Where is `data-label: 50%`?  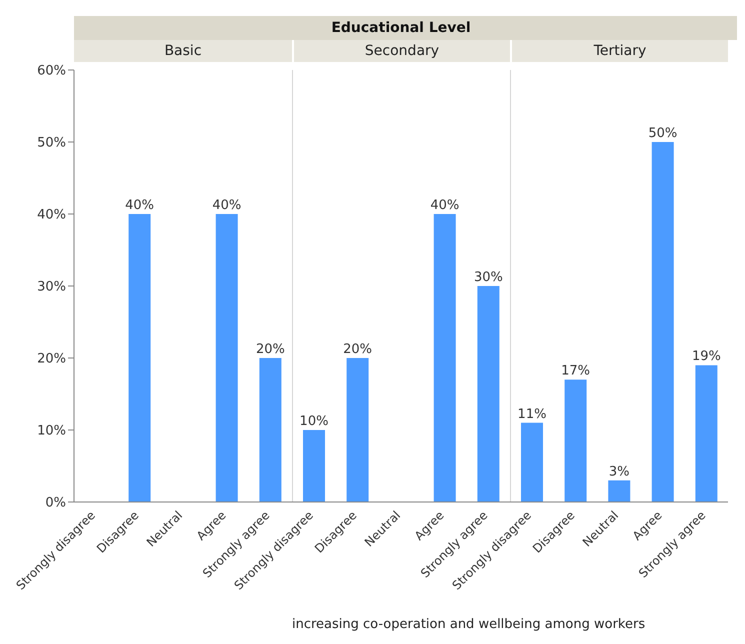 data-label: 50% is located at coordinates (663, 133).